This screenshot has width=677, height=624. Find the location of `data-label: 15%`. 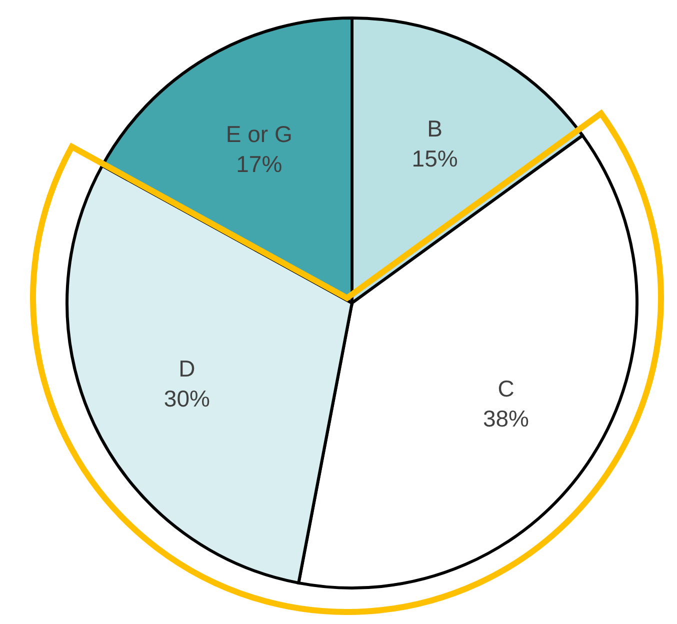

data-label: 15% is located at coordinates (435, 158).